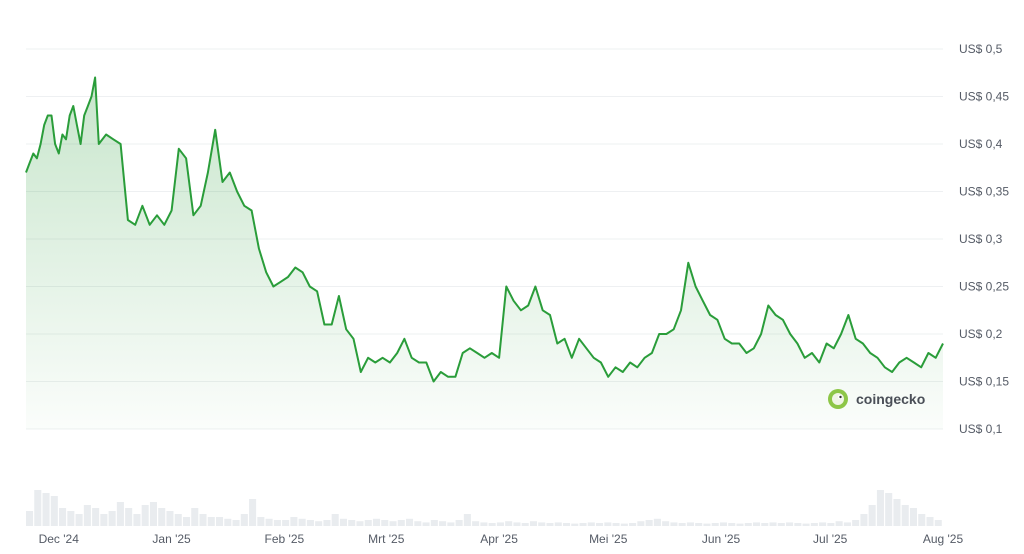 The width and height of the screenshot is (1024, 554). What do you see at coordinates (981, 144) in the screenshot?
I see `y-tick-label: US$ 0,4` at bounding box center [981, 144].